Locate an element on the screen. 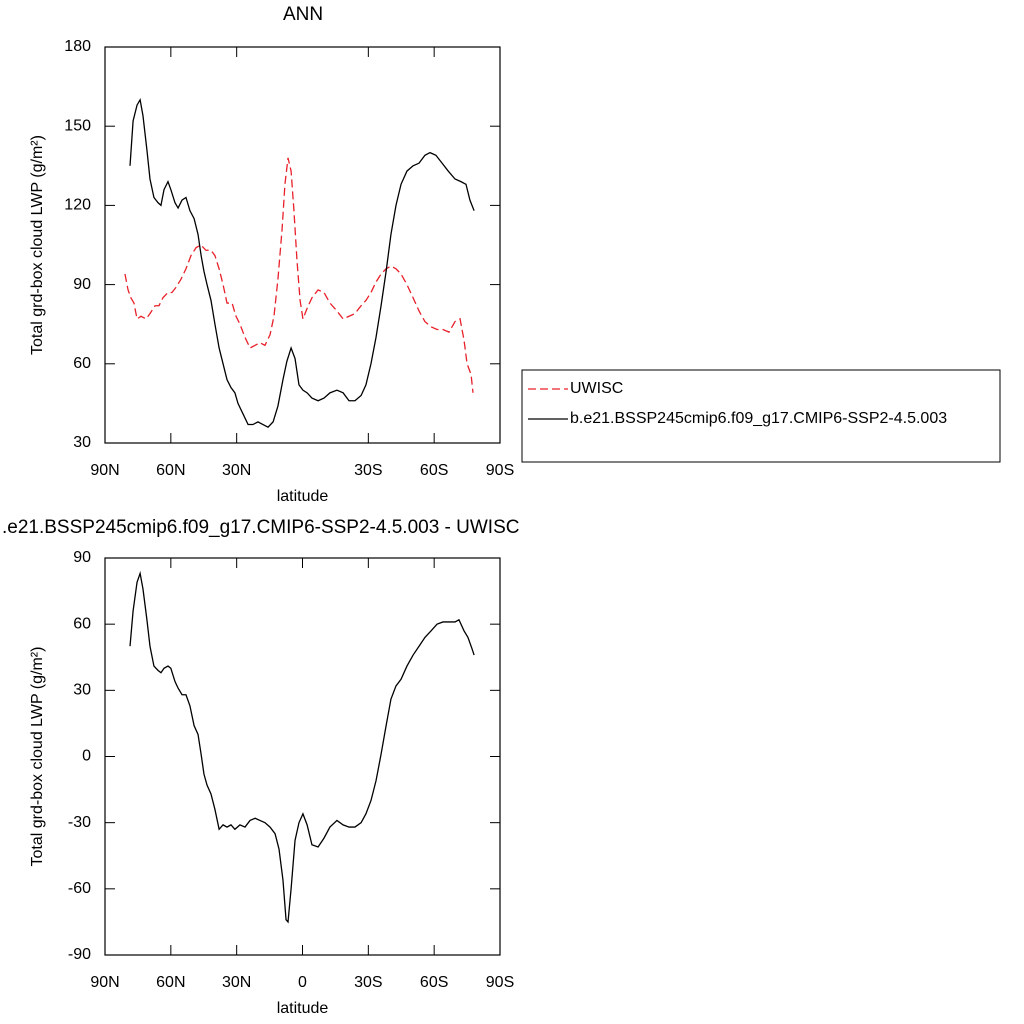  y-tick-label: 120 is located at coordinates (77, 205).